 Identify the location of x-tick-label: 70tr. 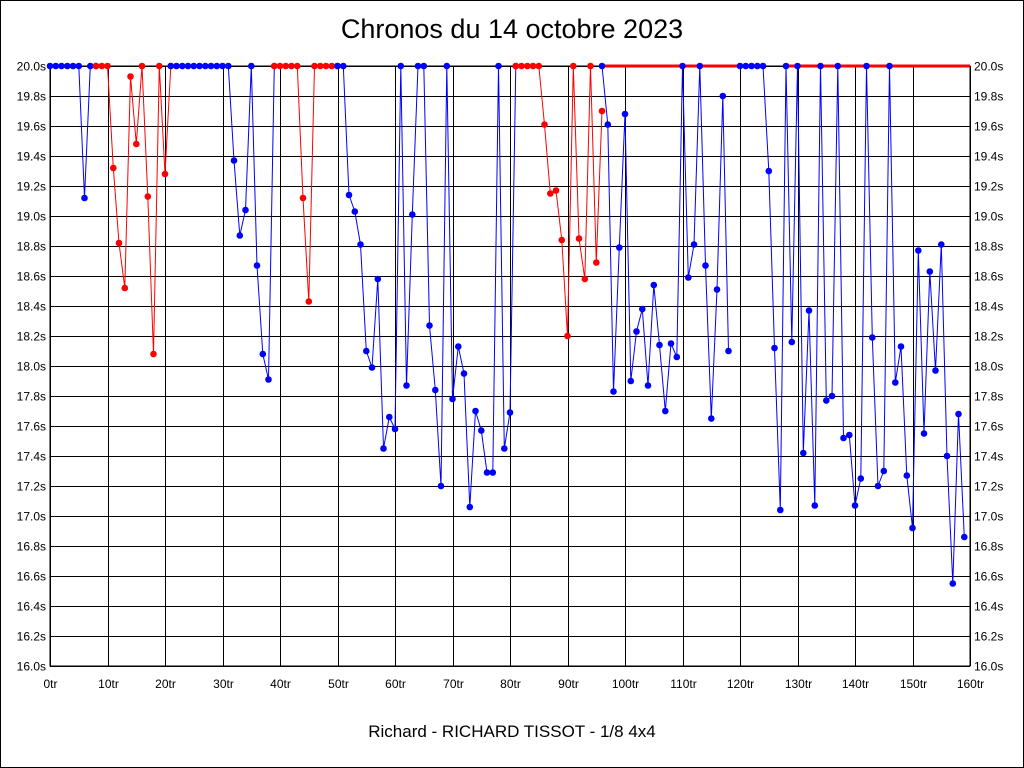
(453, 684).